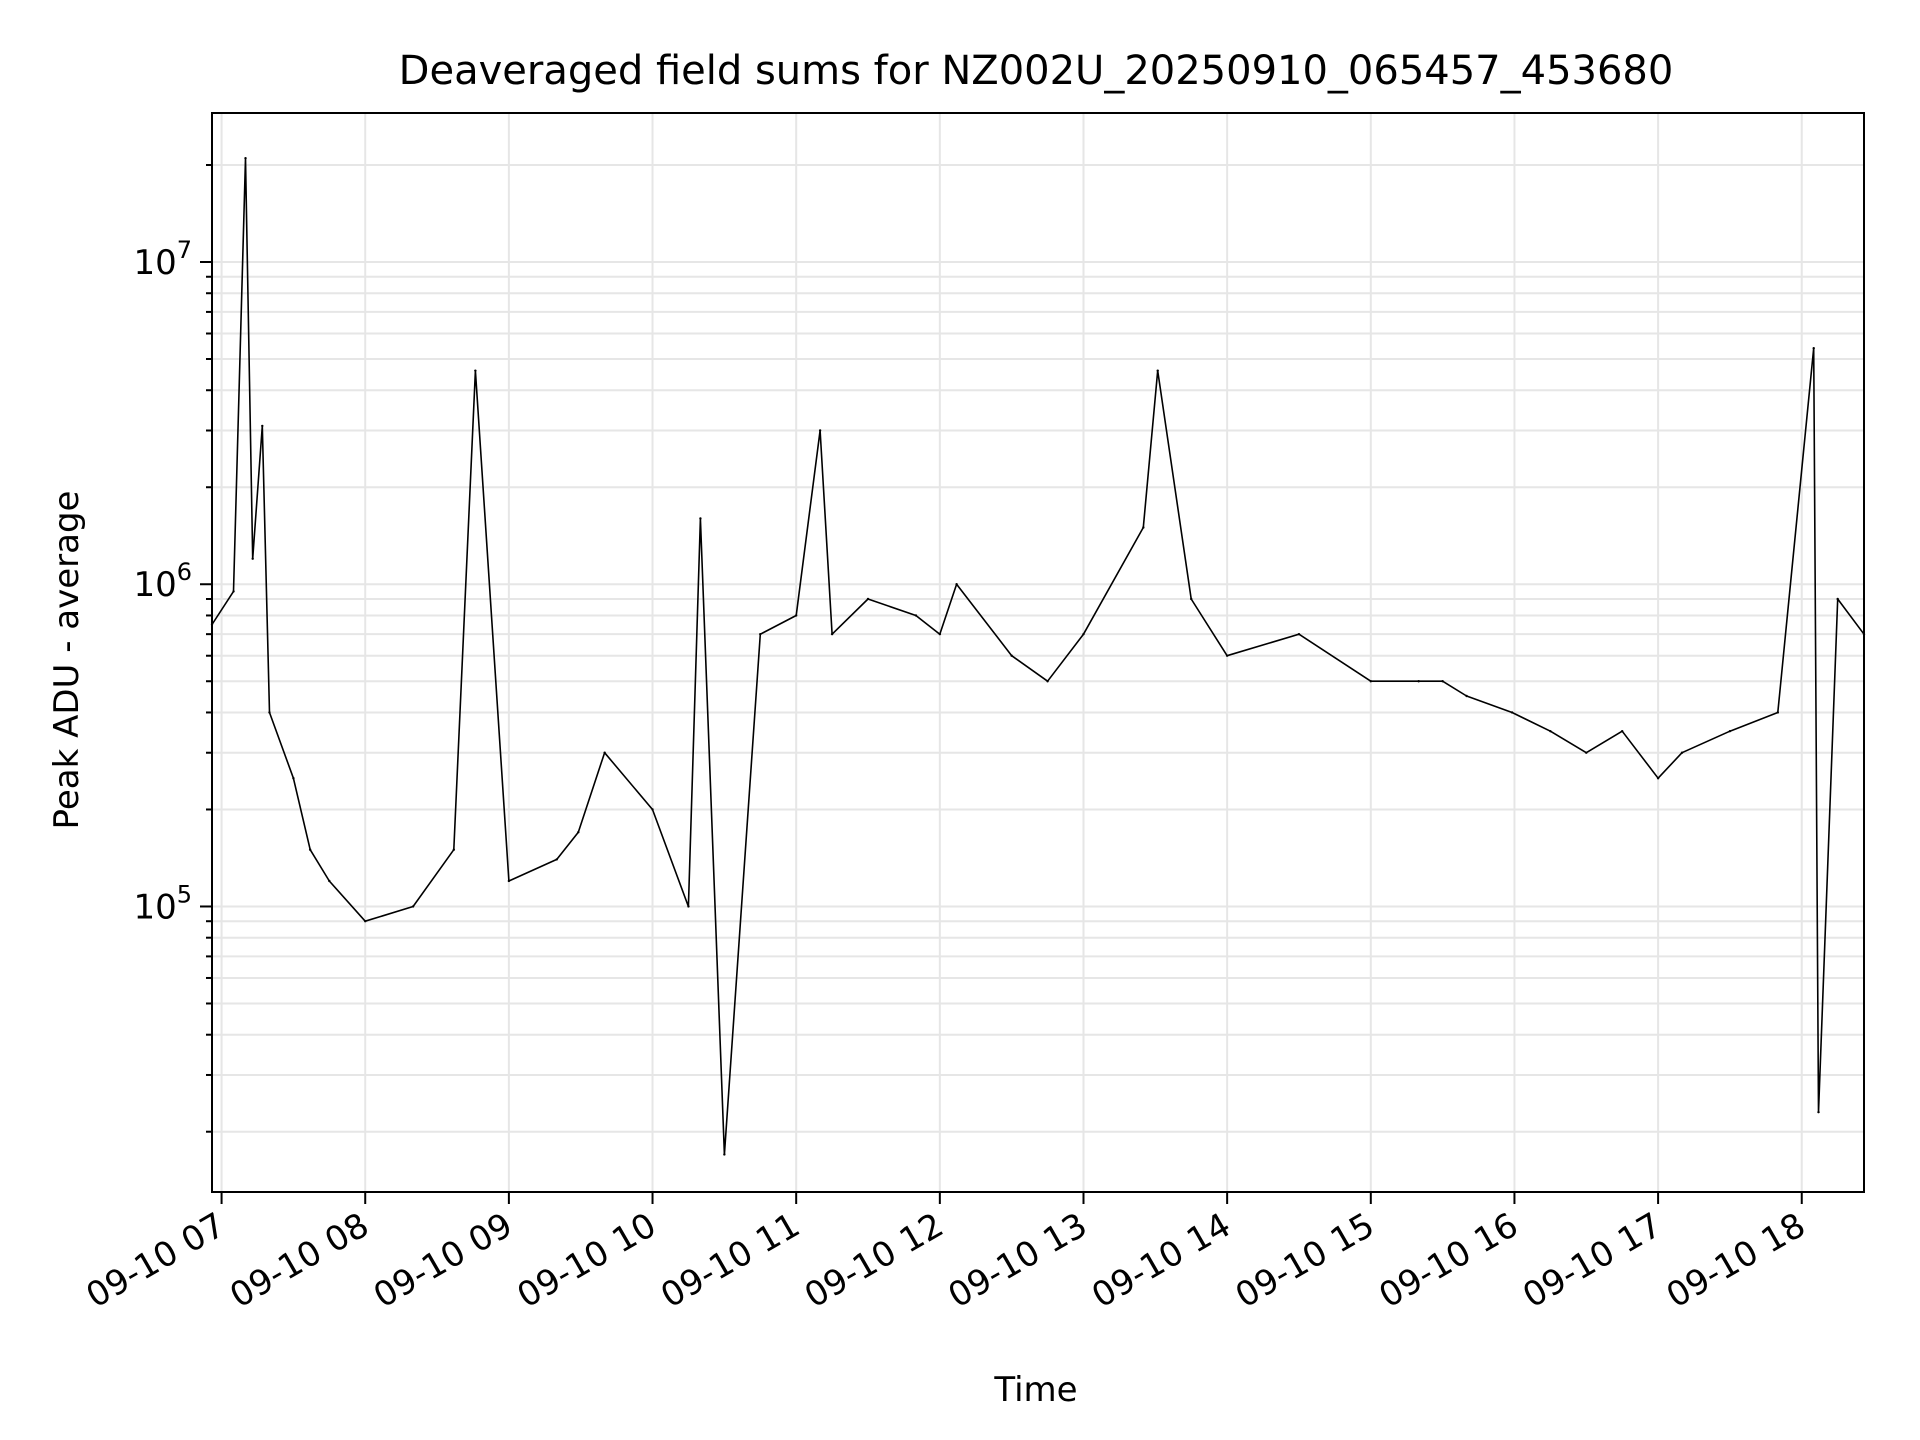 Image resolution: width=1920 pixels, height=1440 pixels. Describe the element at coordinates (162, 903) in the screenshot. I see `y-tick-label: 10⁵` at that location.